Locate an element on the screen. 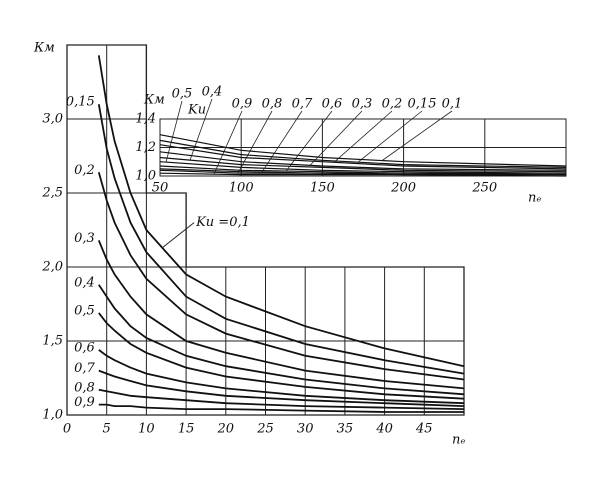 This screenshot has width=606, height=480. x-tick-label: 15 is located at coordinates (186, 429).